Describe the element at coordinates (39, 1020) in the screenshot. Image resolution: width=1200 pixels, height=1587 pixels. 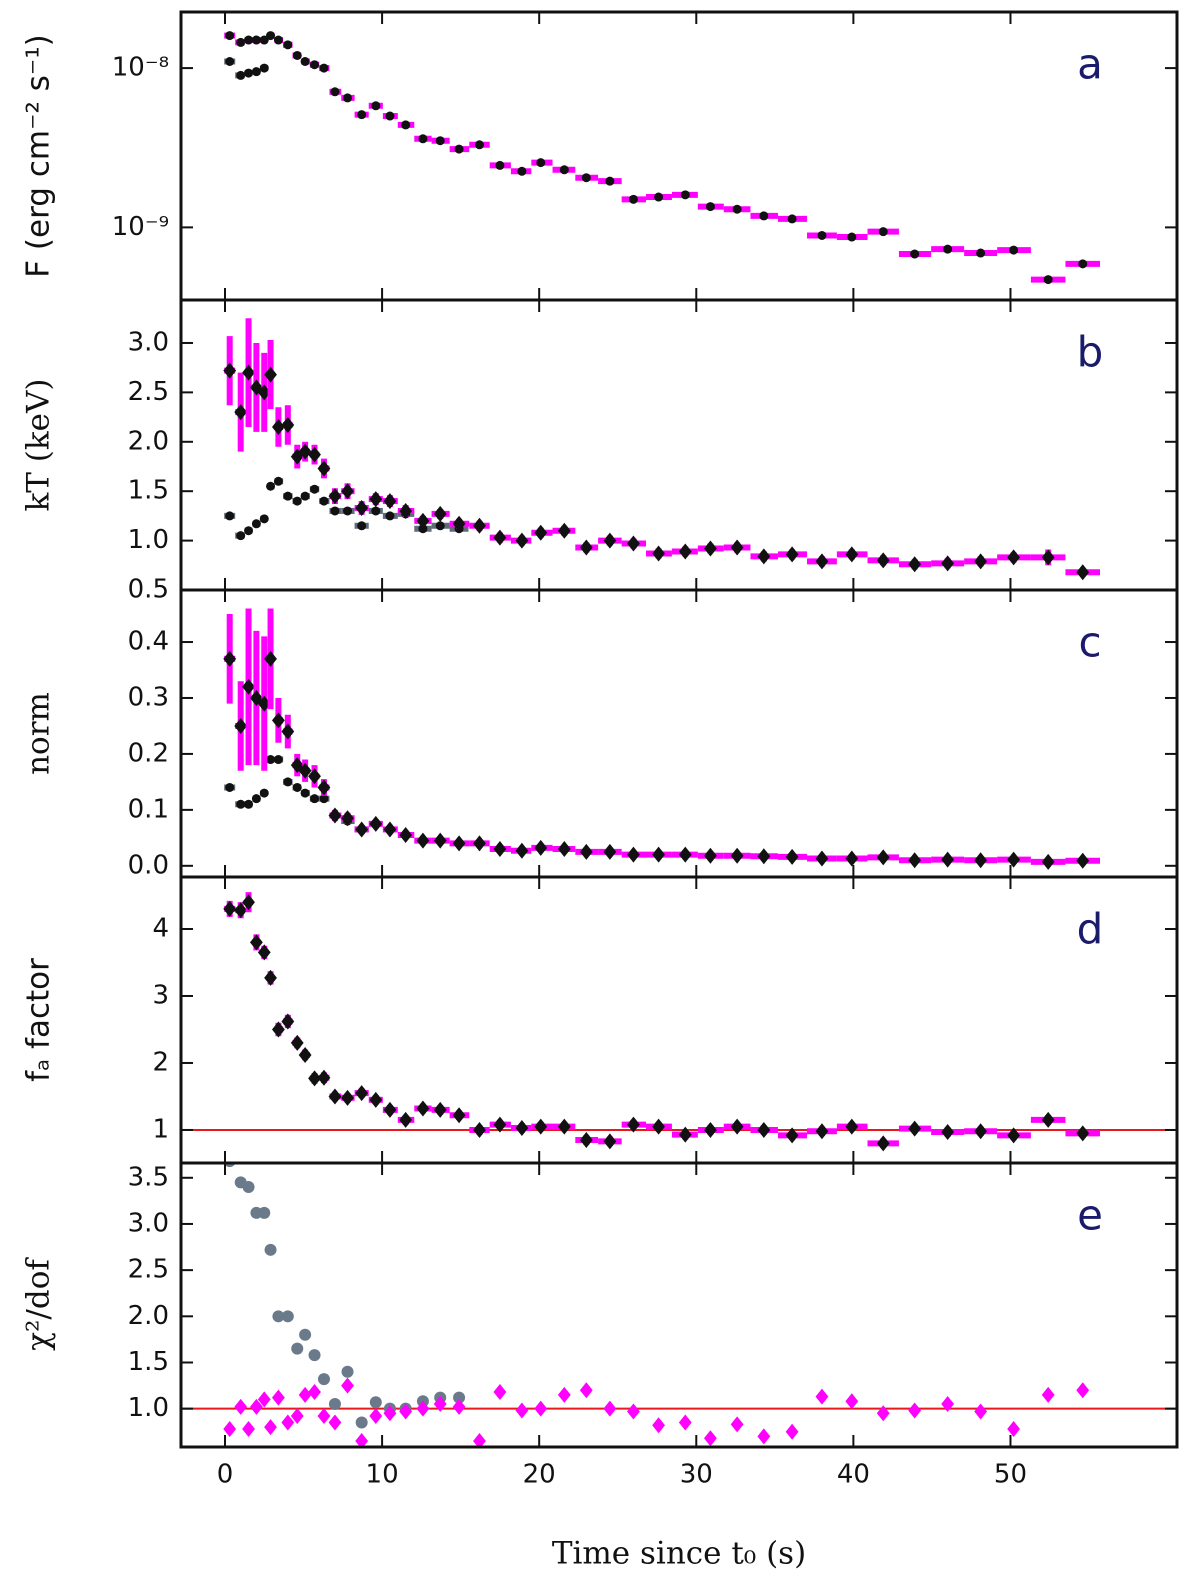
I see `y-axis-label: fₐ factor` at that location.